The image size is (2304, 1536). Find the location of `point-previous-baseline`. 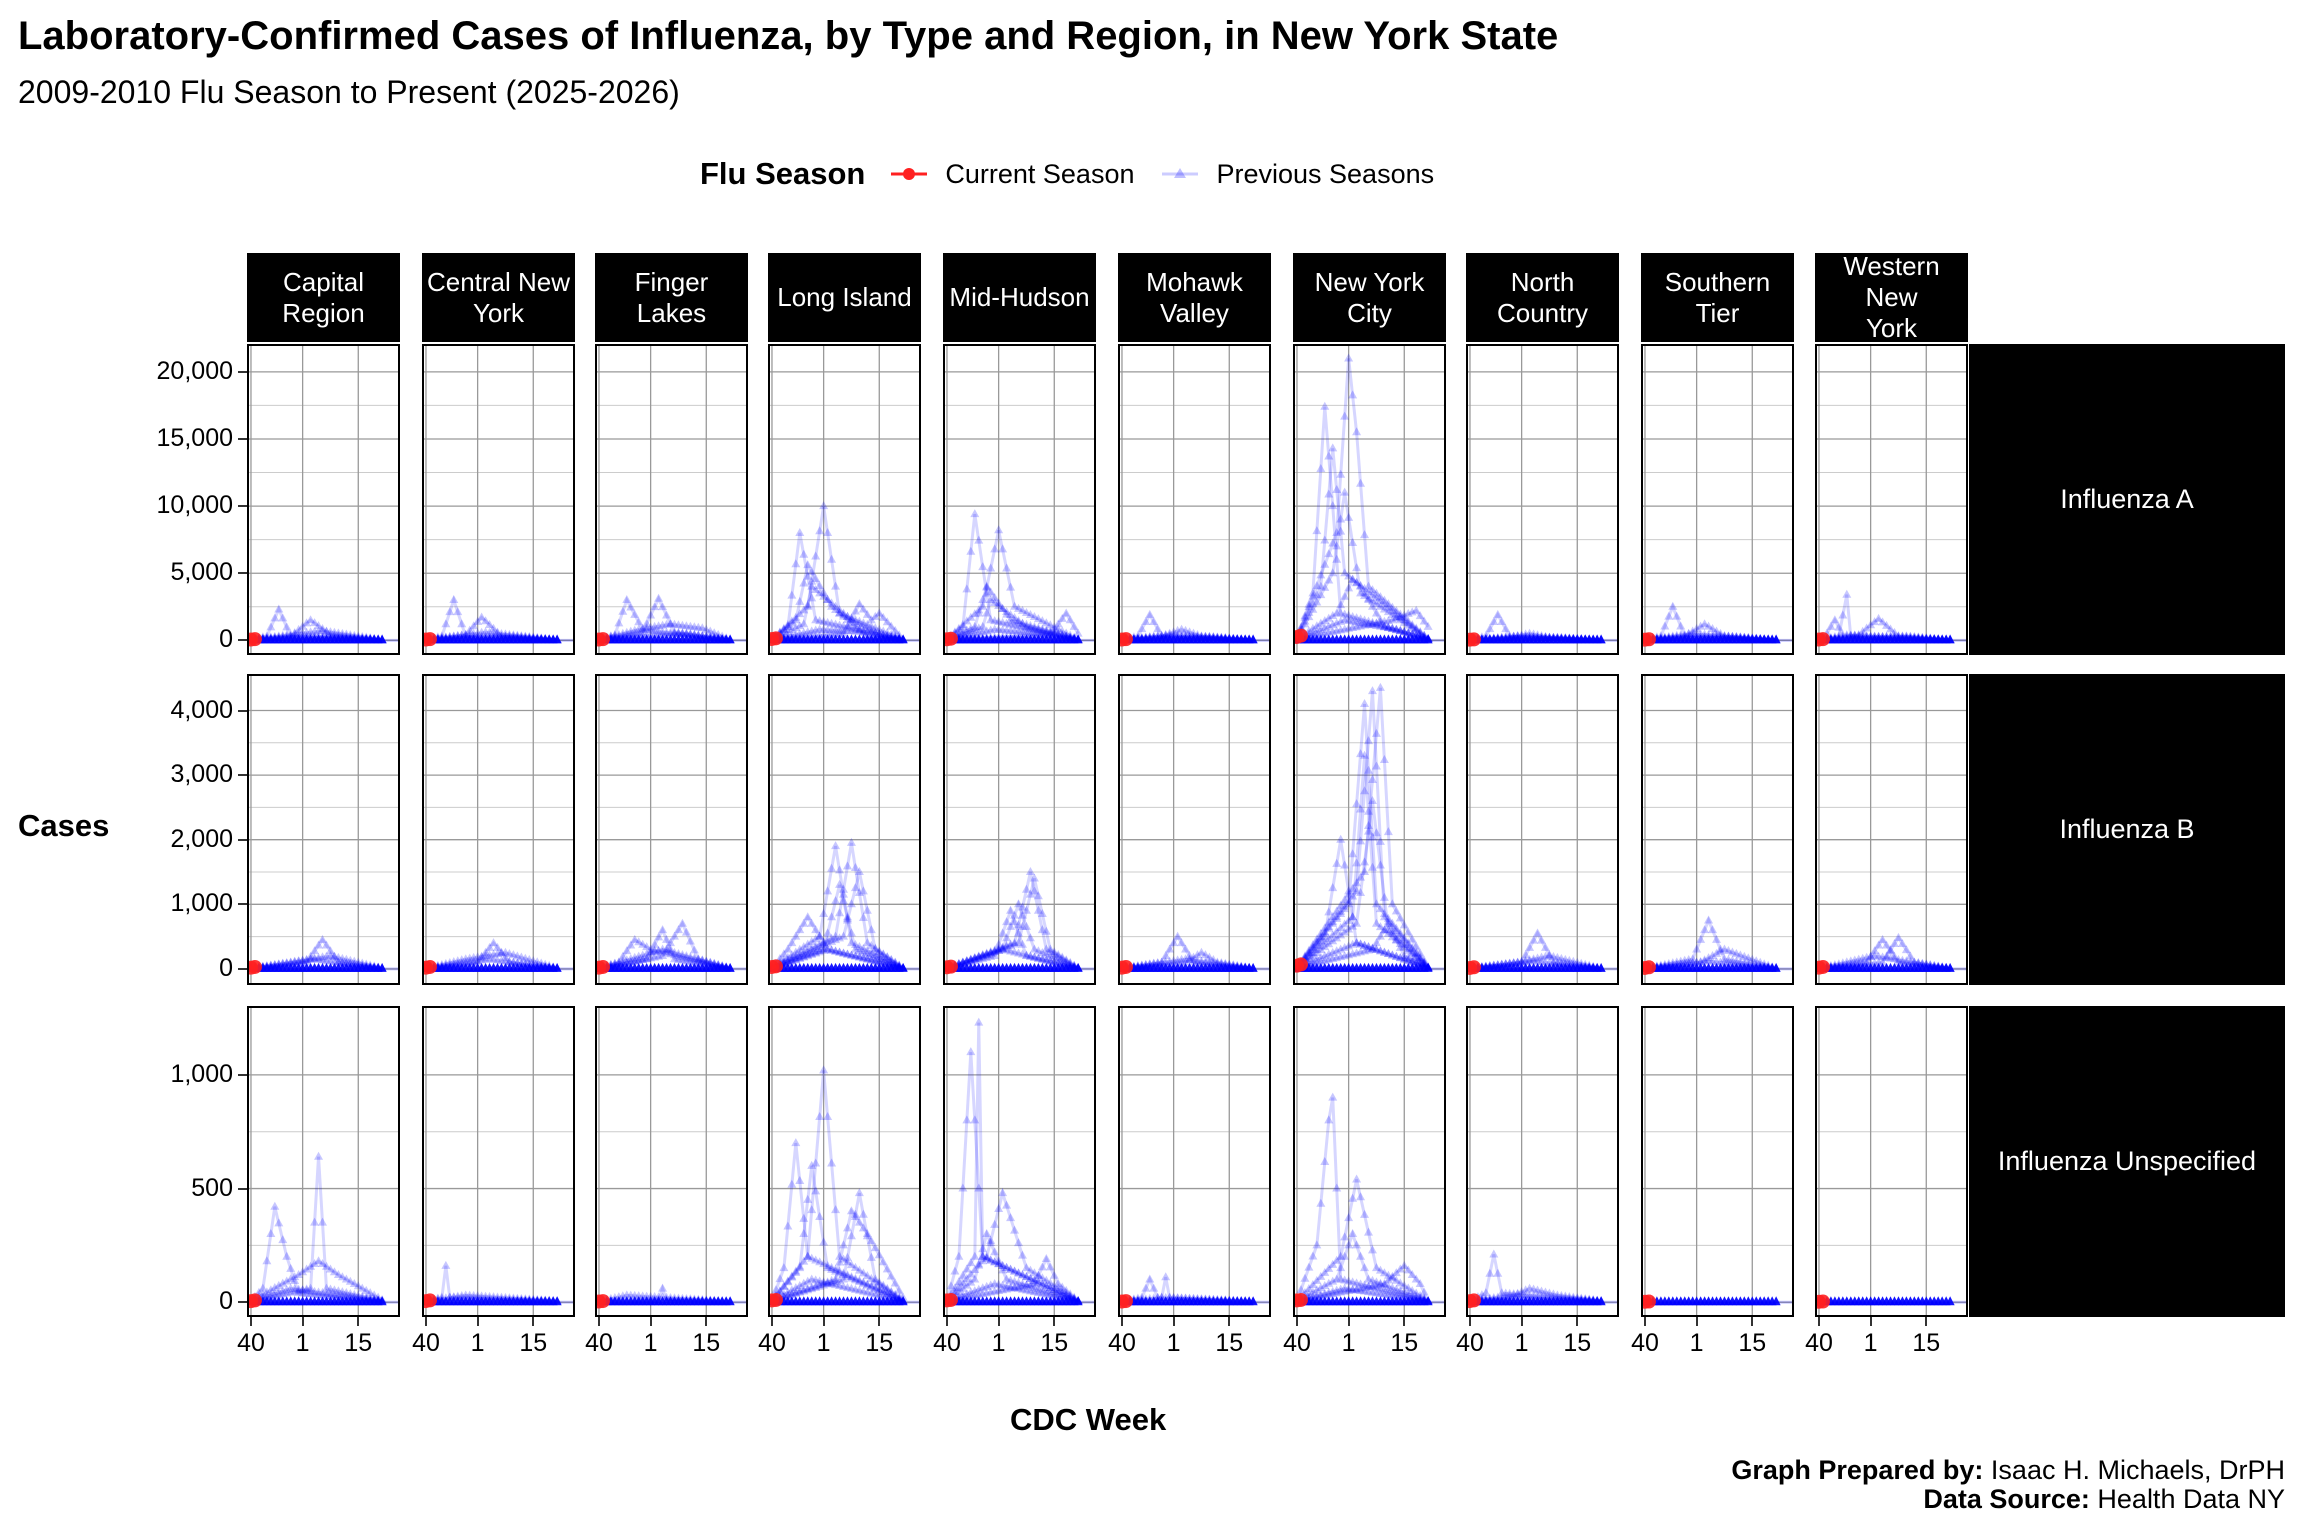

point-previous-baseline is located at coordinates (730, 1301).